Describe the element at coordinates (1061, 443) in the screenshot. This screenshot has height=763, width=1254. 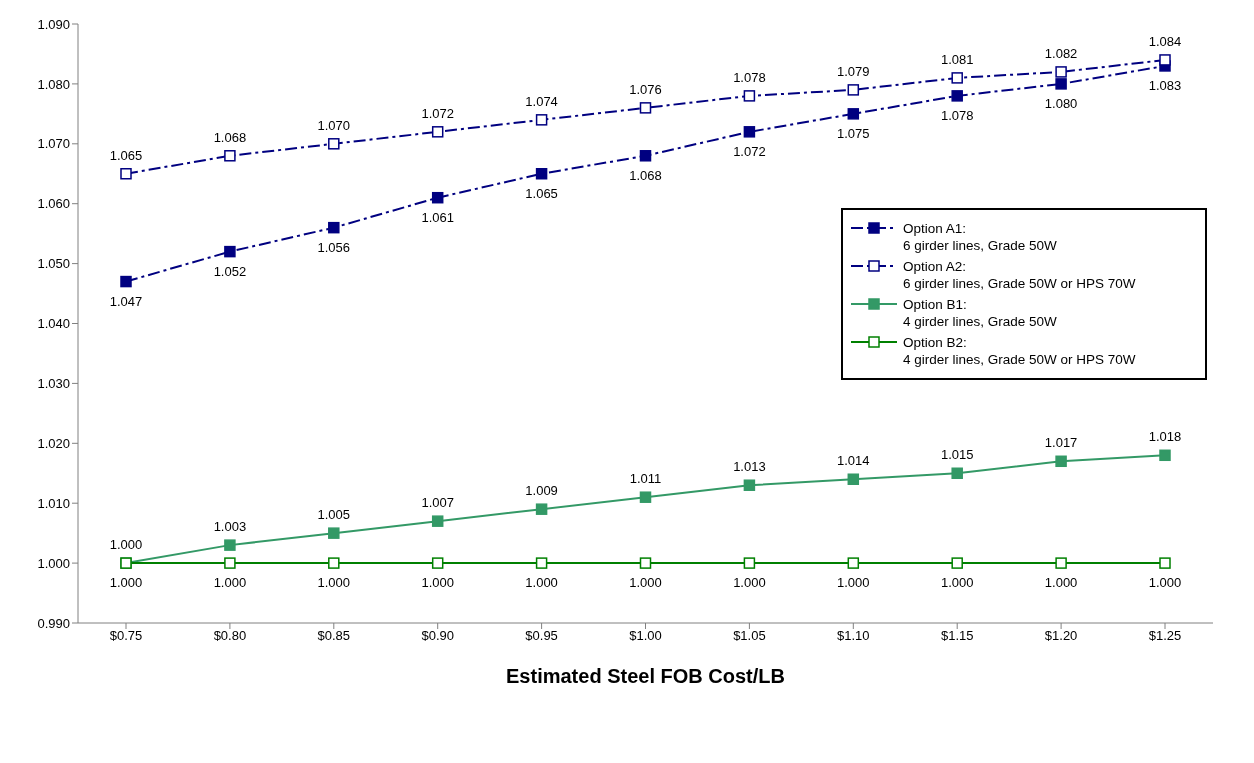
I see `data-label: 1.017` at that location.